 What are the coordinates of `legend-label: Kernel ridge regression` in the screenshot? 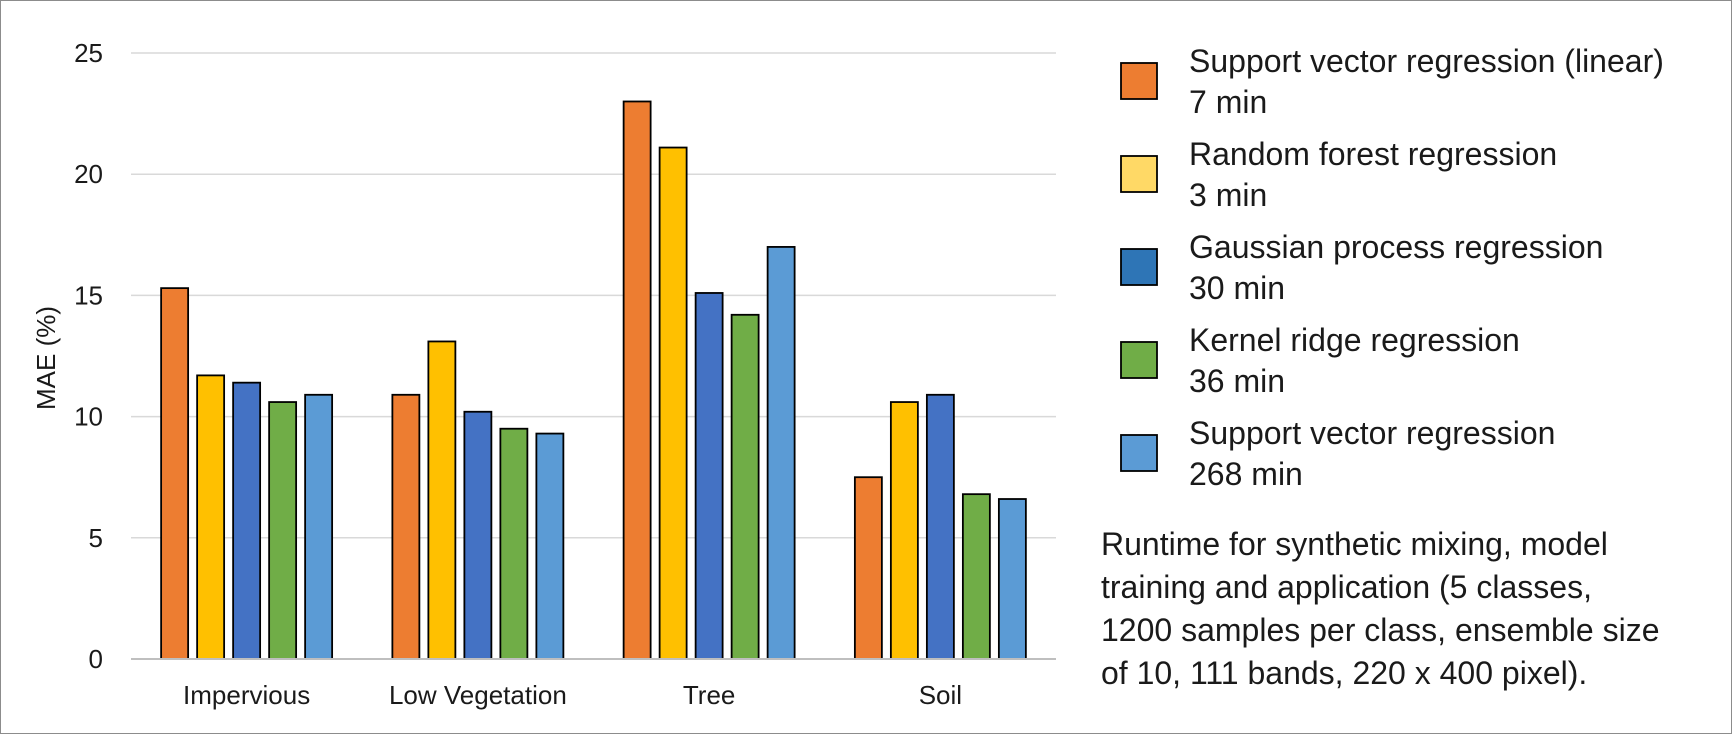 It's located at (1354, 340).